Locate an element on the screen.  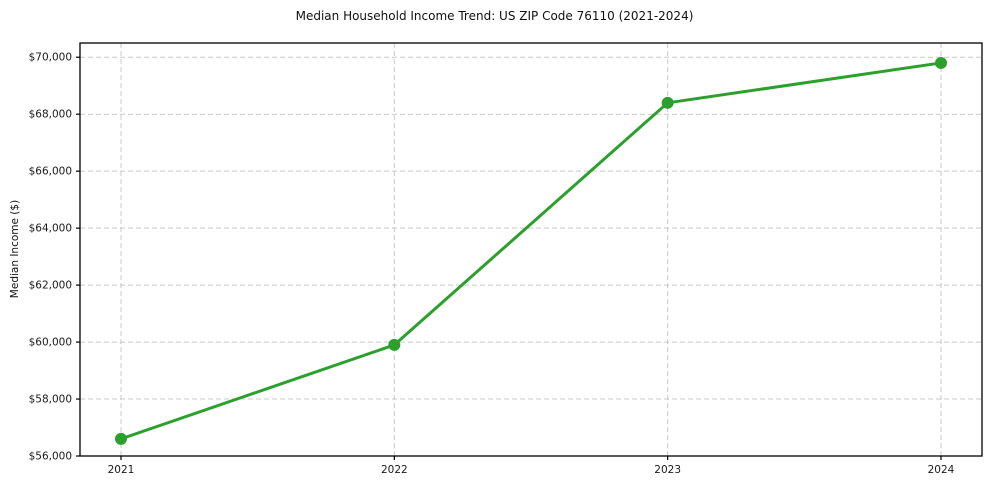
x-tick-label: 2021 is located at coordinates (121, 470).